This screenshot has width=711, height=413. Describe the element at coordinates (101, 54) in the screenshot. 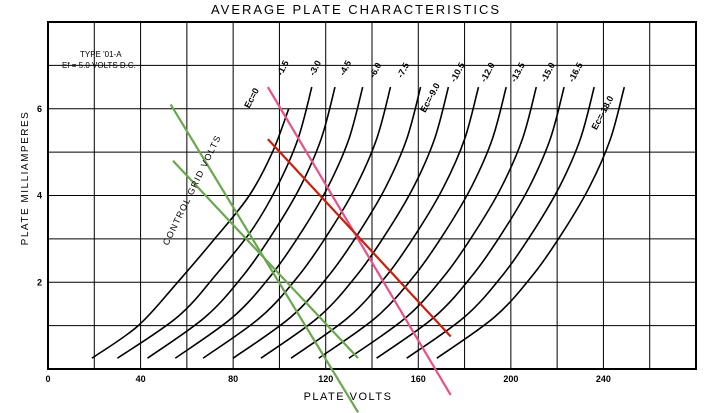

I see `tube-type-annotation: TYPE '01-A` at that location.